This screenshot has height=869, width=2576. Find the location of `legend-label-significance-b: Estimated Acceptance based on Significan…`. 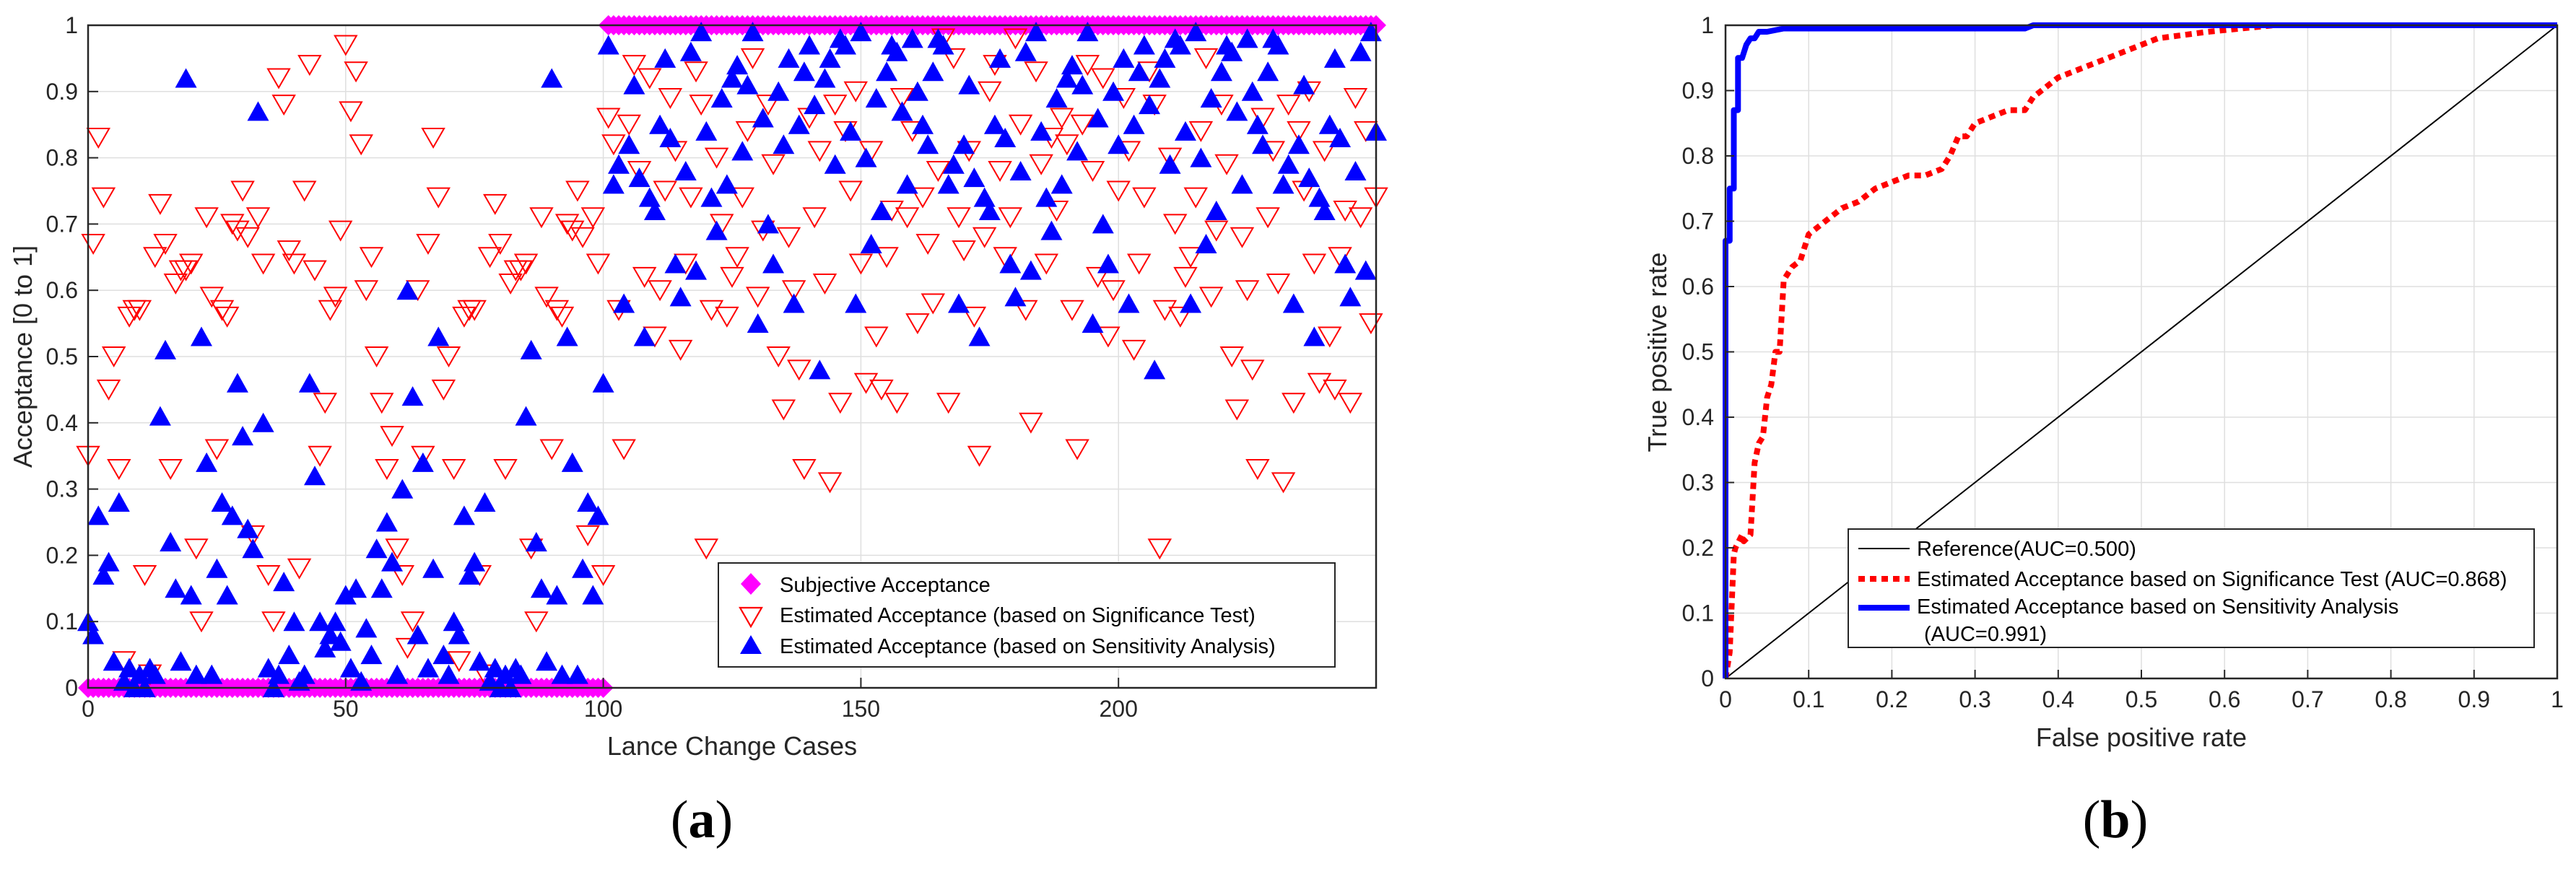

legend-label-significance-b: Estimated Acceptance based on Significan… is located at coordinates (2212, 579).